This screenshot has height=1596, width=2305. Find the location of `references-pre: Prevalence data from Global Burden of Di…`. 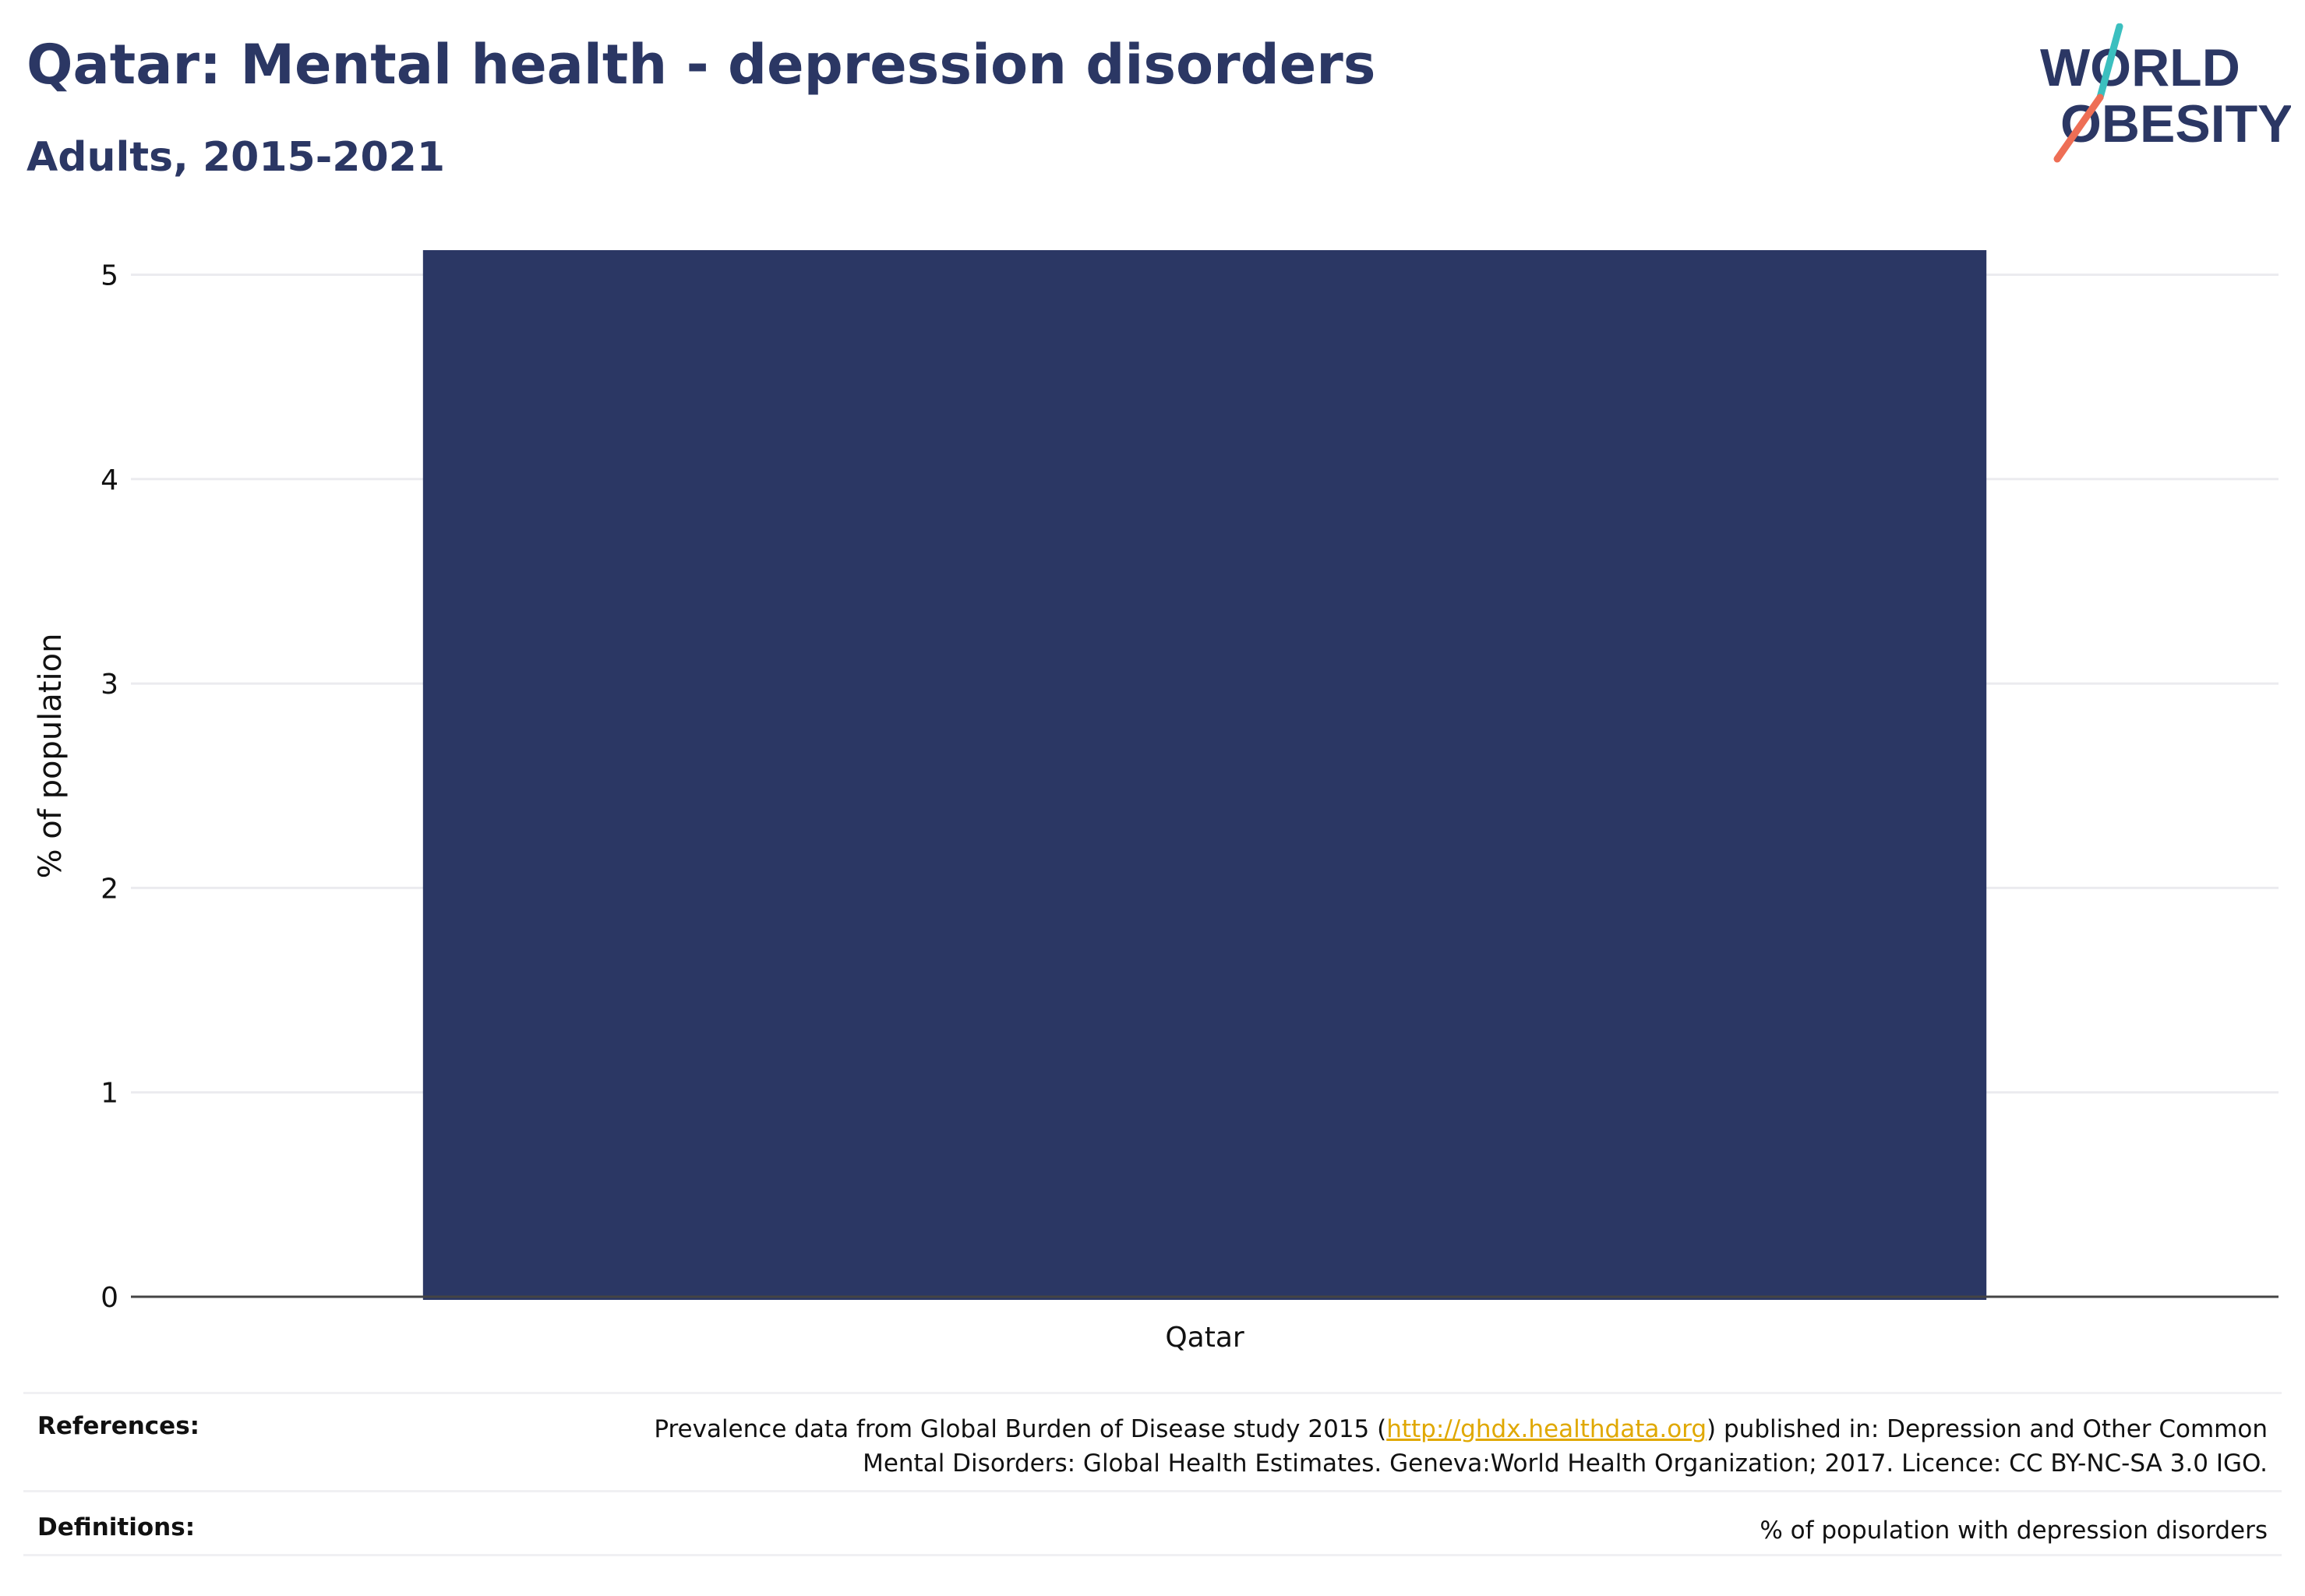

references-pre: Prevalence data from Global Burden of Di… is located at coordinates (1020, 1429).